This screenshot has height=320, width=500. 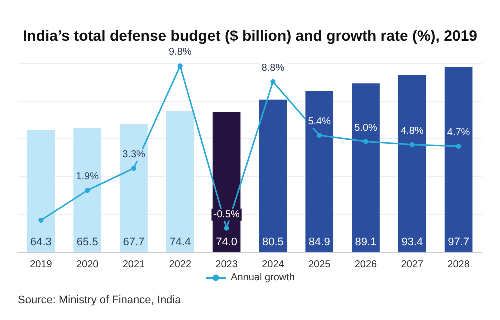 I want to click on data-label: 97.7, so click(x=459, y=242).